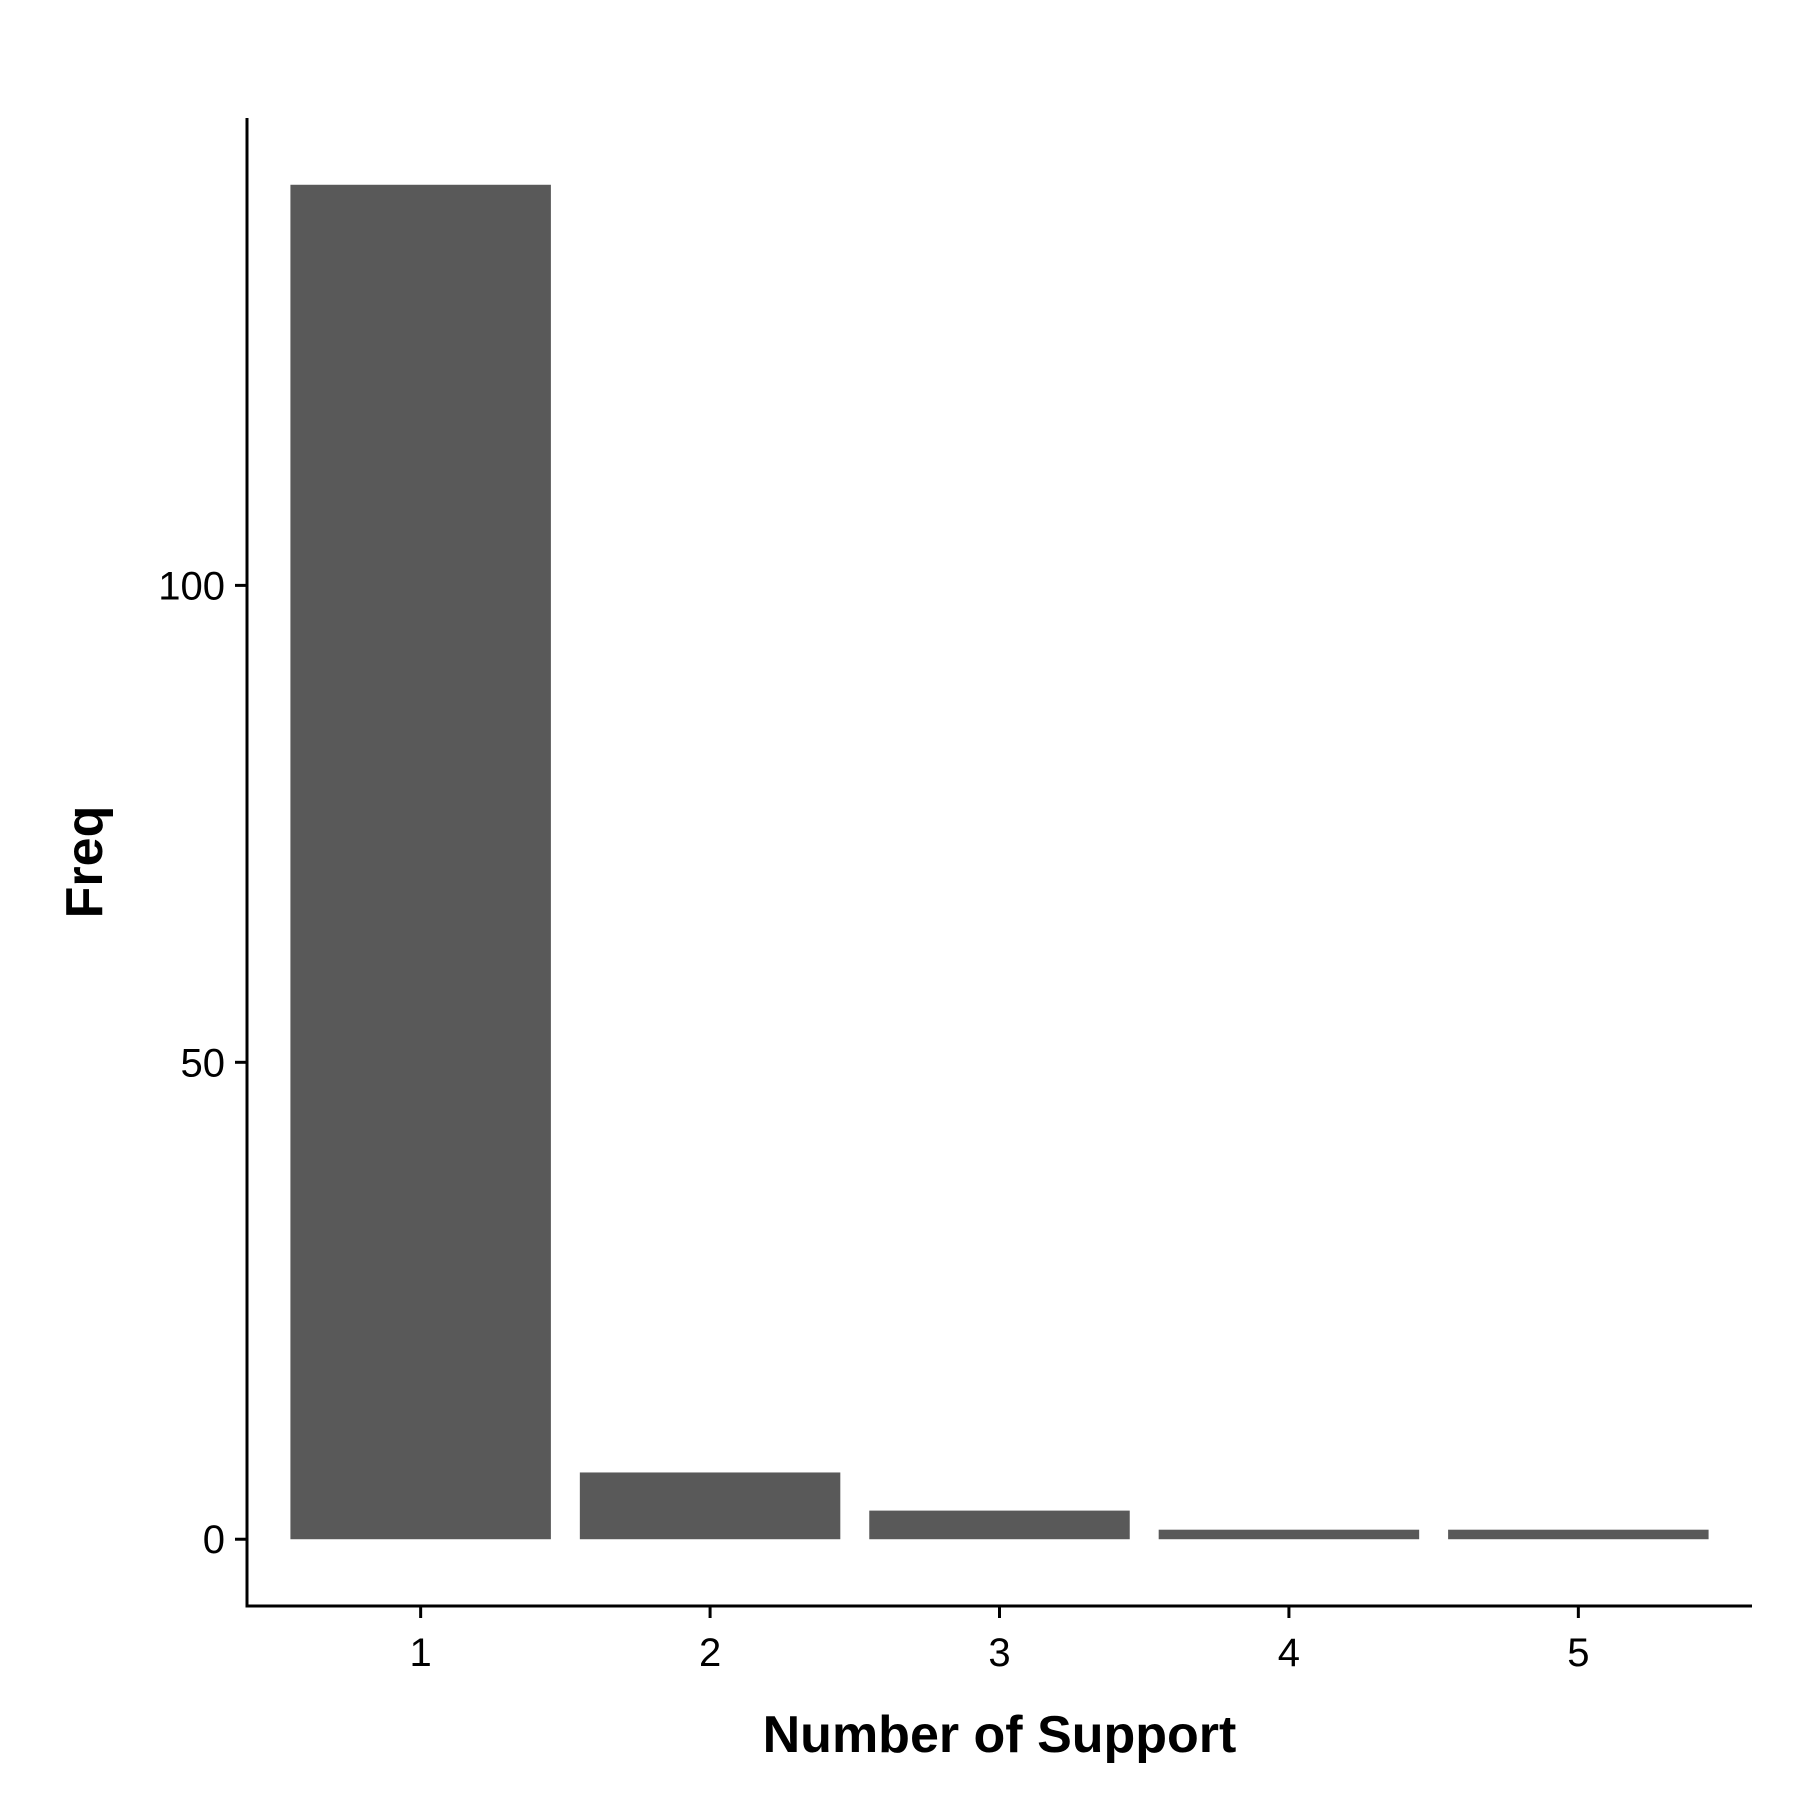 This screenshot has width=1800, height=1805. I want to click on x-axis-ticks: 1 2 3 4 5, so click(999, 1640).